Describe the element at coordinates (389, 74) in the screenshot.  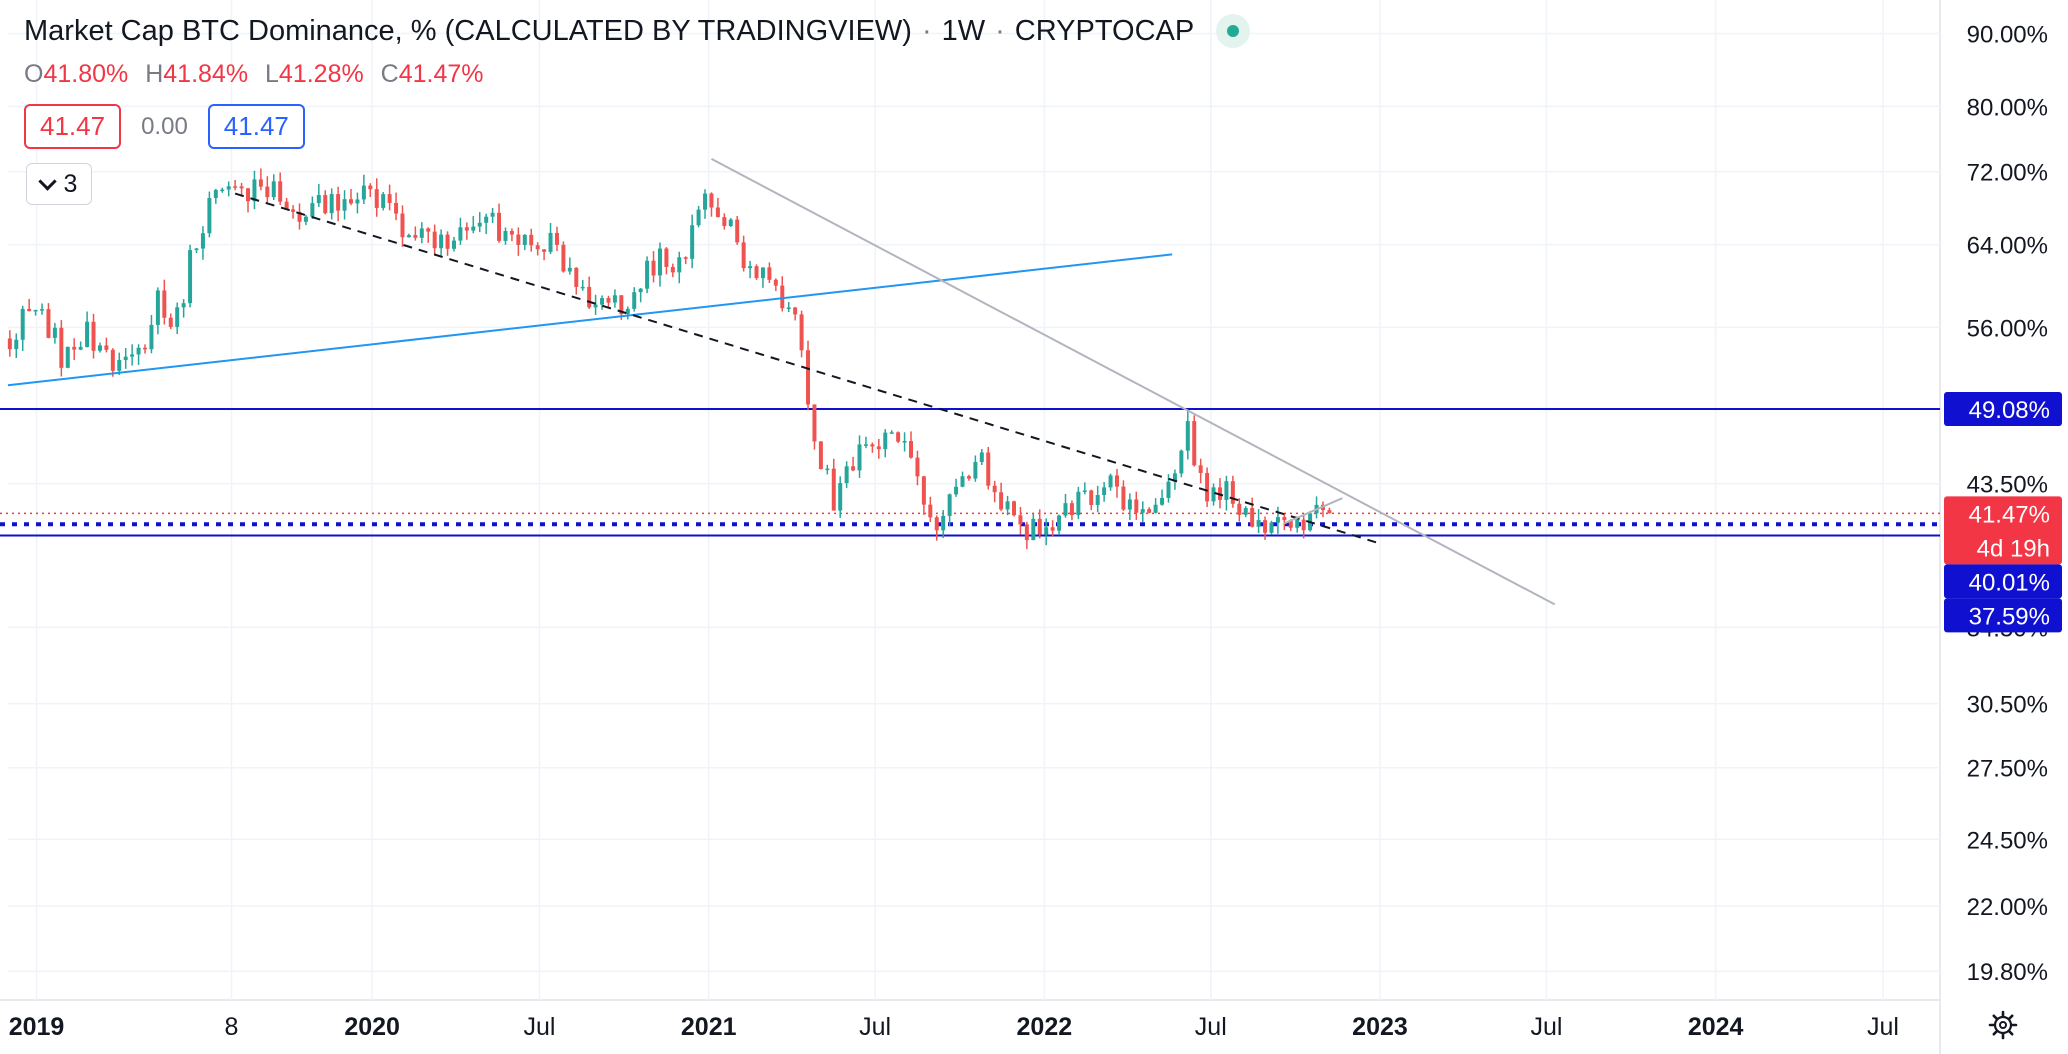
I see `close-label: C` at that location.